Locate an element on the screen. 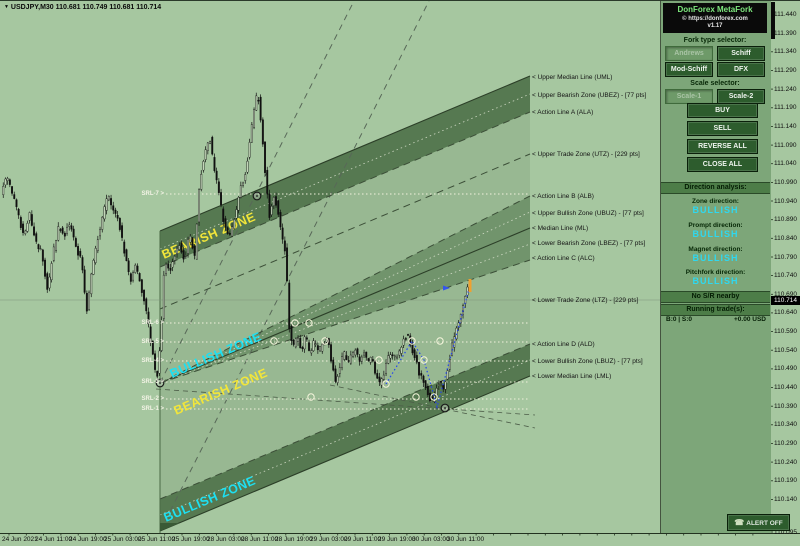 This screenshot has height=546, width=800. scale-selector-label: Scale selector: is located at coordinates (715, 83).